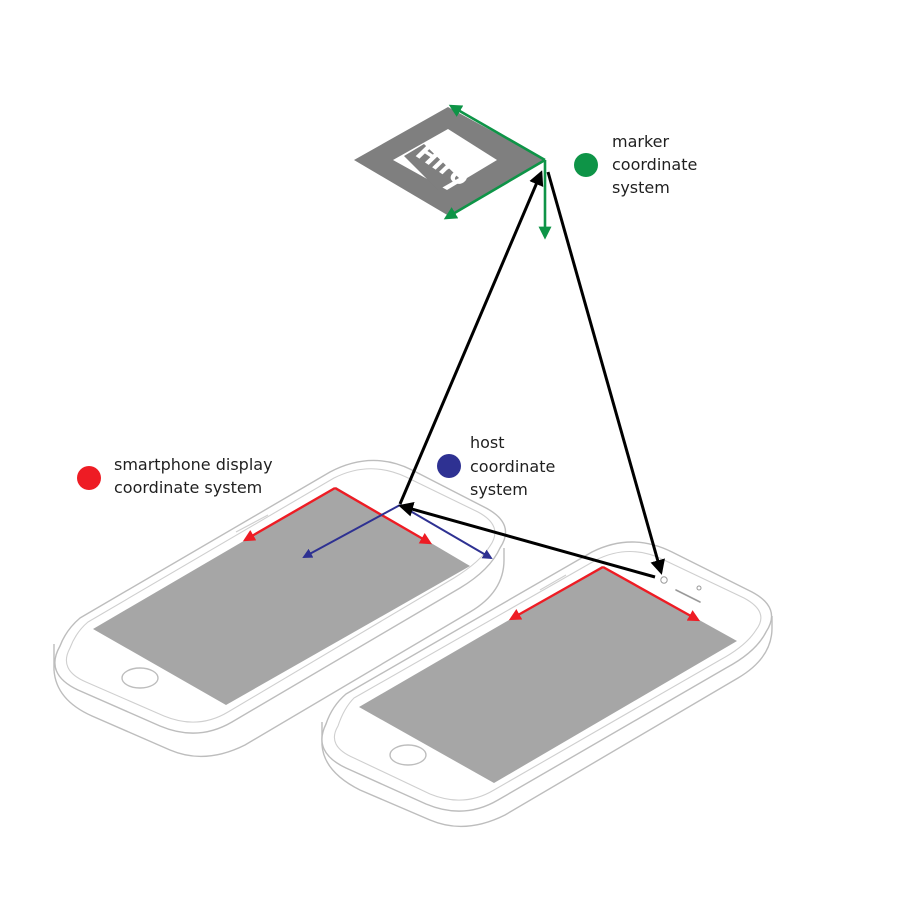 This screenshot has height=905, width=900. What do you see at coordinates (188, 487) in the screenshot?
I see `legend-display-line-2: coordinate system` at bounding box center [188, 487].